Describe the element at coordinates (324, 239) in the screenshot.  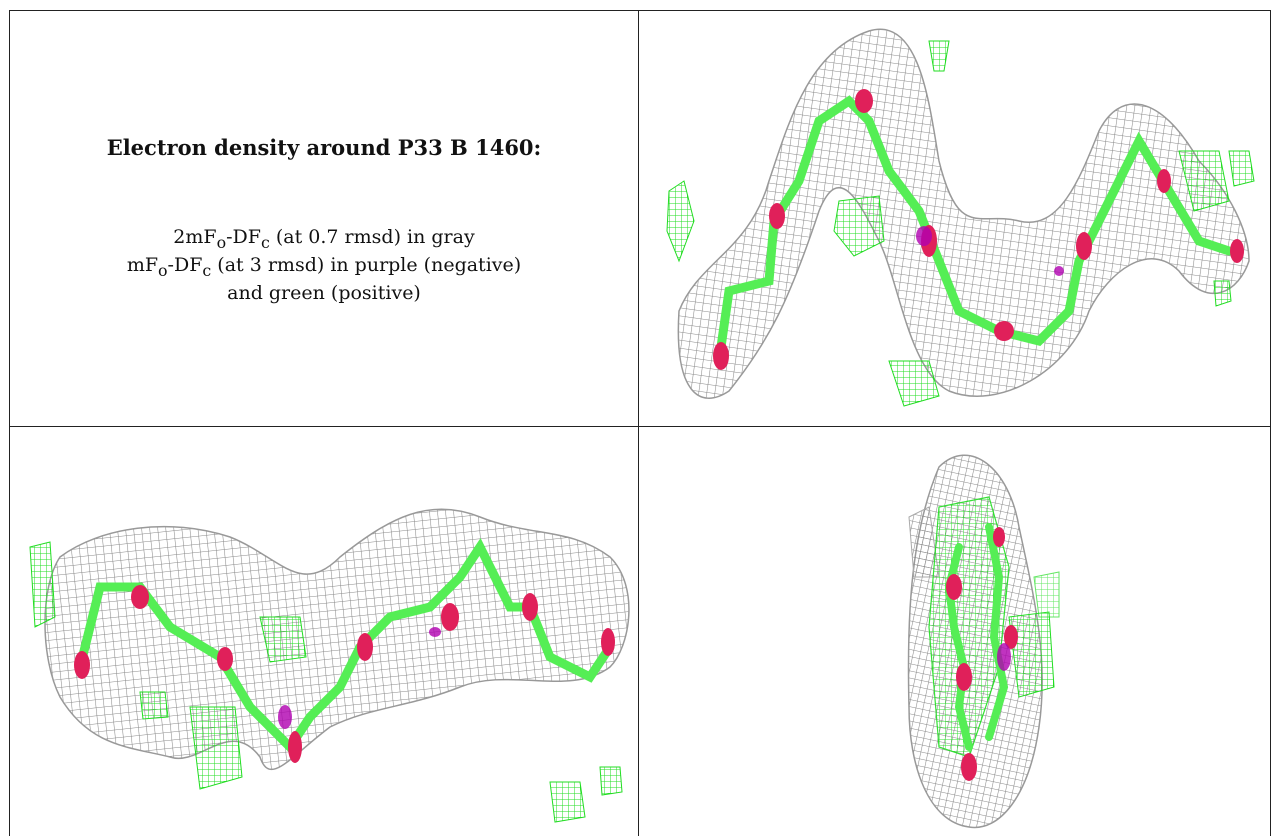
I see `caption-line-2fofc: 2mFo-DFc (at 0.7 rmsd) in gray` at that location.